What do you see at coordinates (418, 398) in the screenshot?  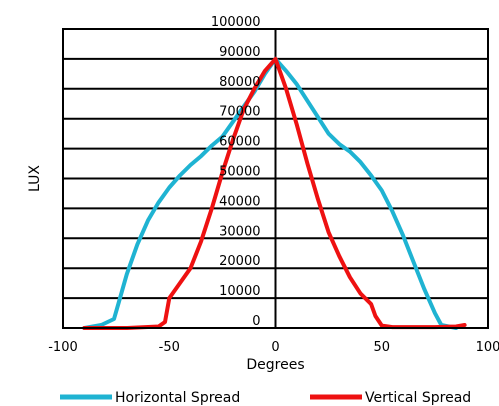 I see `legend-label: Vertical Spread` at bounding box center [418, 398].